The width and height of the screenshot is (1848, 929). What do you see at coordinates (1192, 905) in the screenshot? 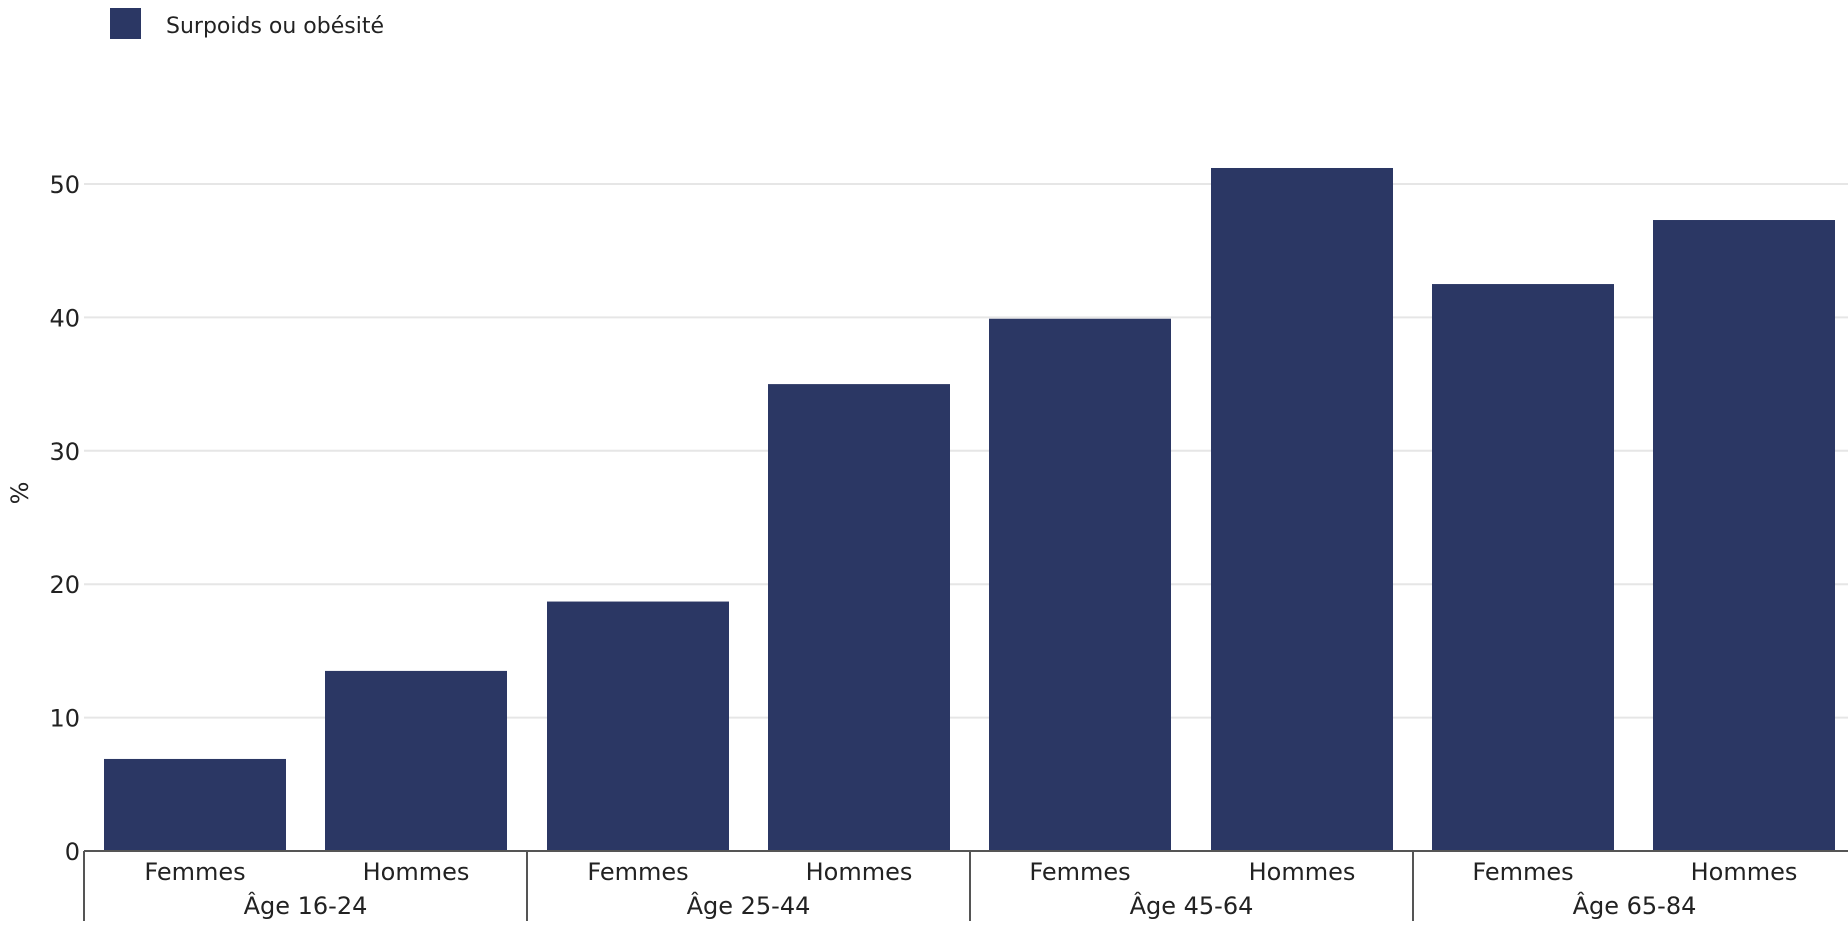
I see `group-label: Âge 45-64` at bounding box center [1192, 905].